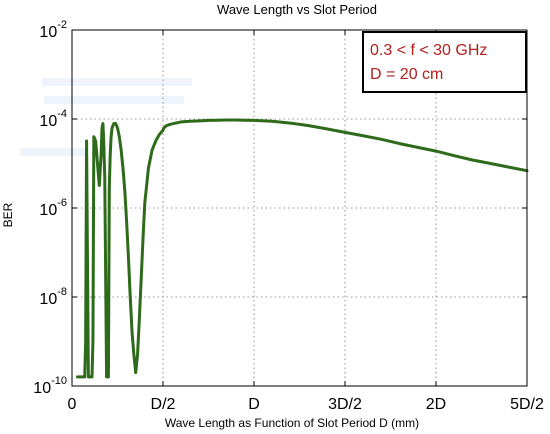  Describe the element at coordinates (8, 214) in the screenshot. I see `y-axis-label: BER` at that location.